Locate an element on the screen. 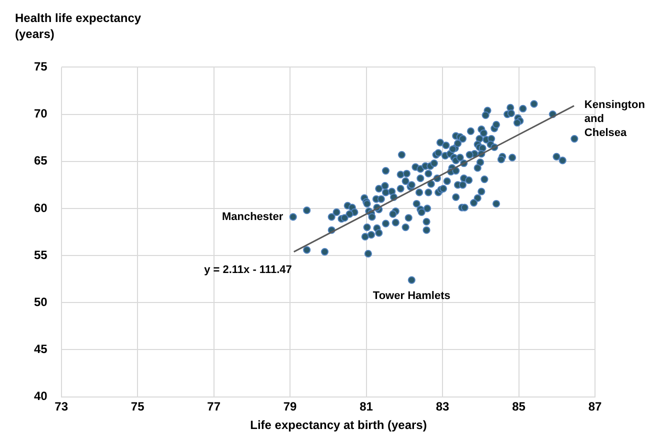  y-axis-title: Health life expectancy (years) is located at coordinates (78, 26).